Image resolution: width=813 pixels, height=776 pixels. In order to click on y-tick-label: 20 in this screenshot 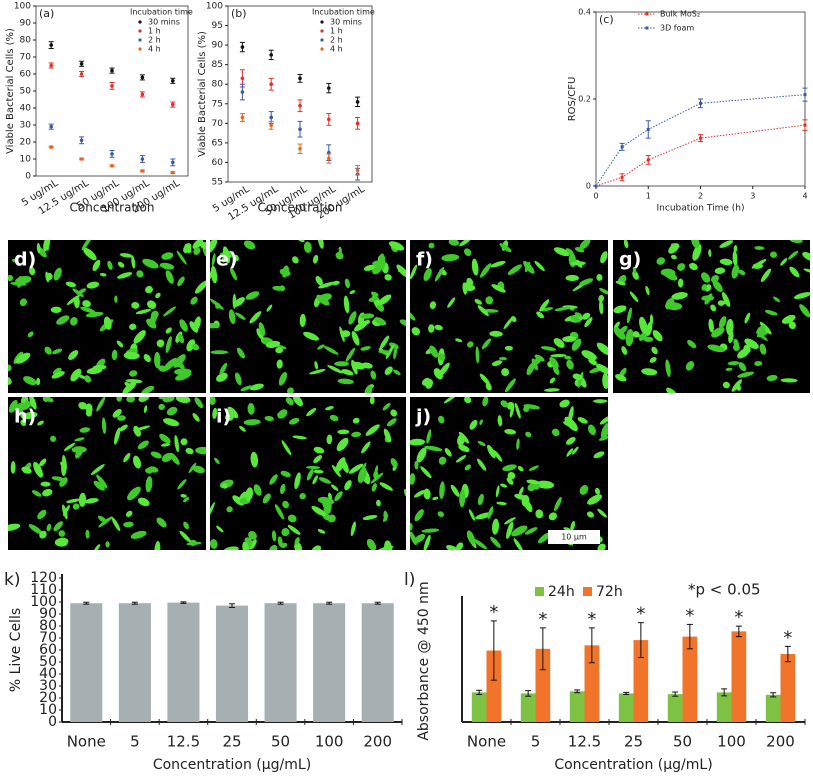, I will do `click(48, 698)`.